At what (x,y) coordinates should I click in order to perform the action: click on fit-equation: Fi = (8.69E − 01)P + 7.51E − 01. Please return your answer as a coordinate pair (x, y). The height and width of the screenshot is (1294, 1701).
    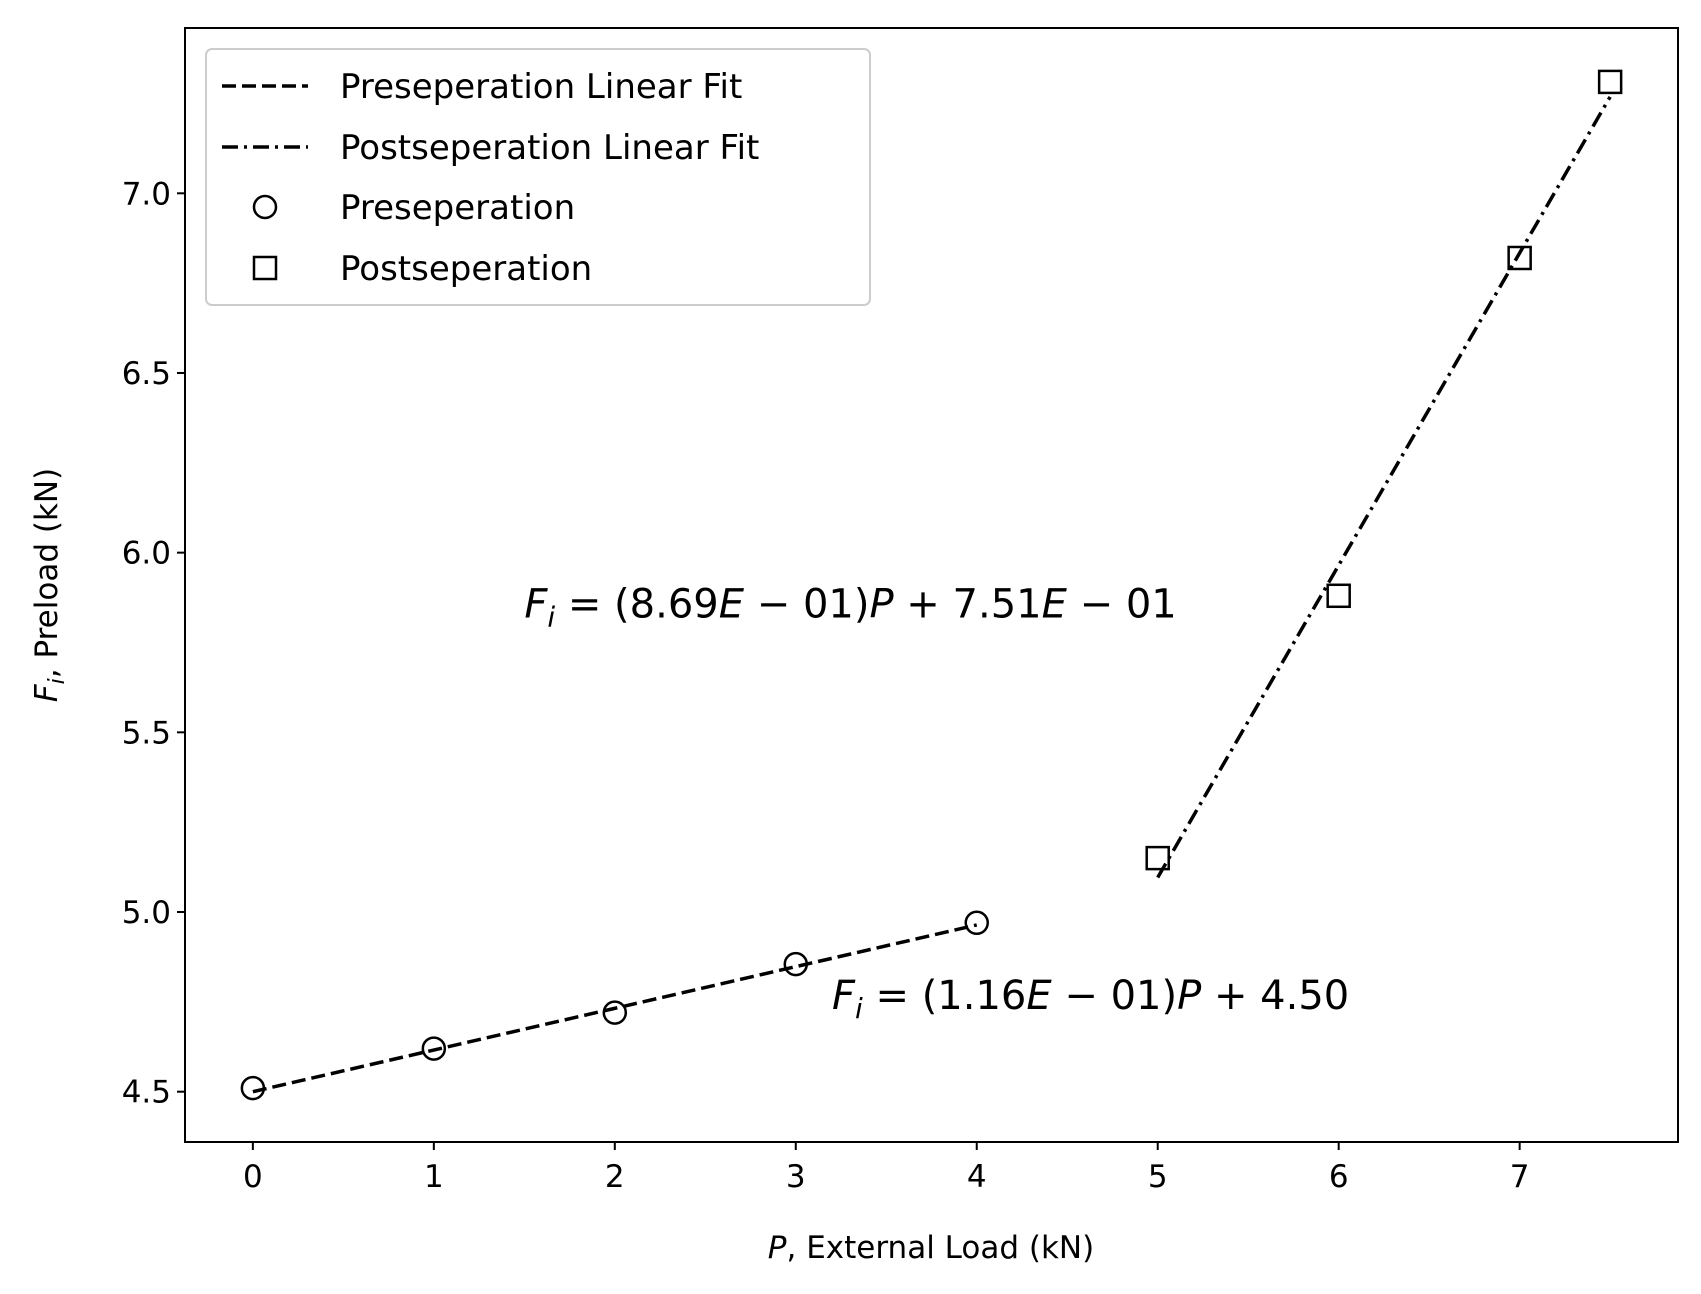
    Looking at the image, I should click on (850, 607).